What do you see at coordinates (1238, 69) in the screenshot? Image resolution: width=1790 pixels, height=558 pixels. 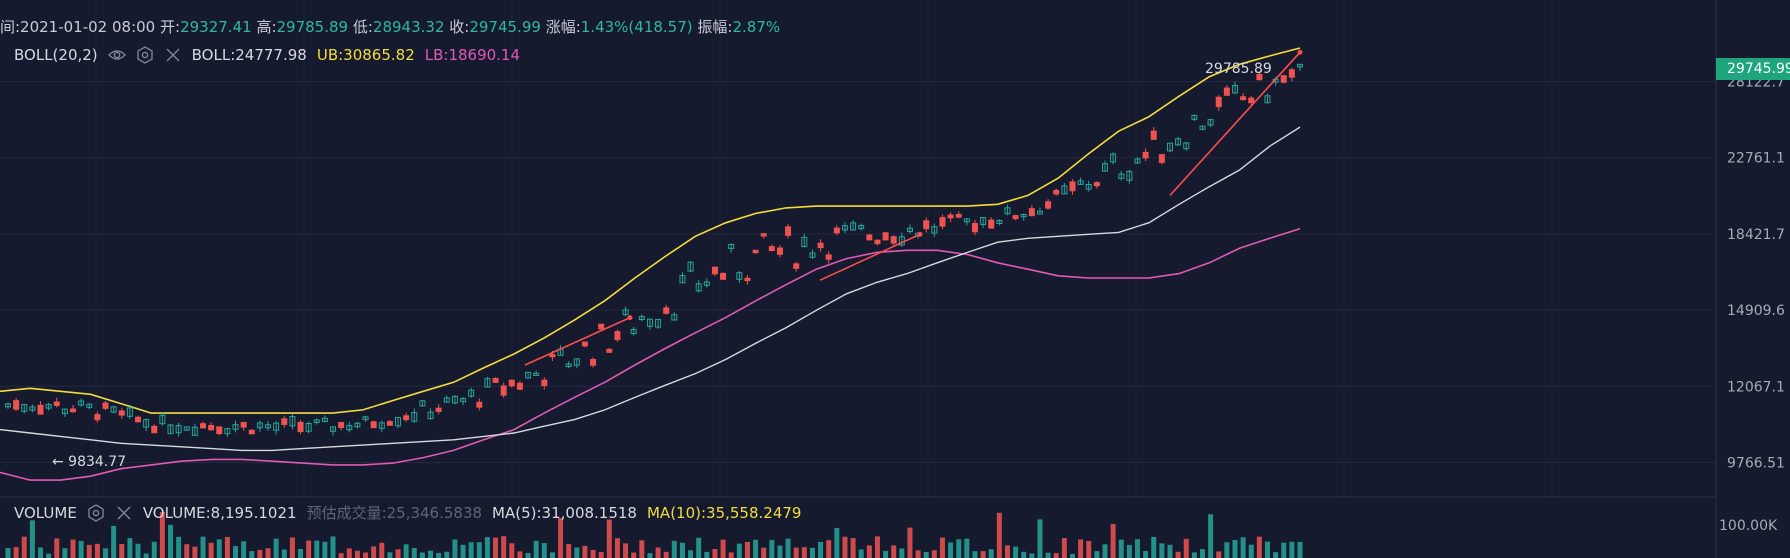 I see `high-price-label: 29785.89` at bounding box center [1238, 69].